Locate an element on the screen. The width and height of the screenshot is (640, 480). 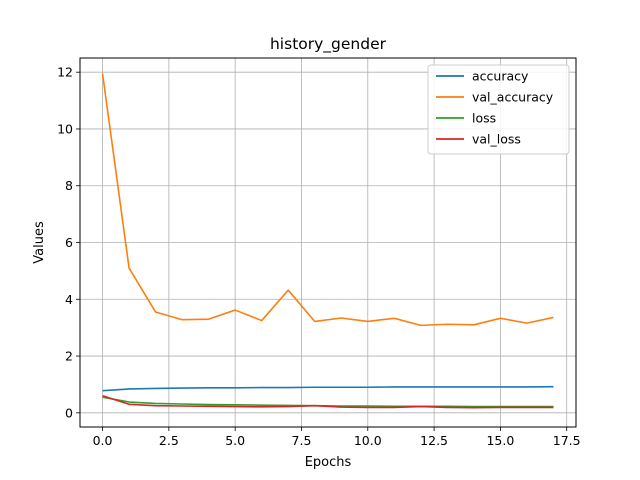
y-tick-label: 0 is located at coordinates (69, 412).